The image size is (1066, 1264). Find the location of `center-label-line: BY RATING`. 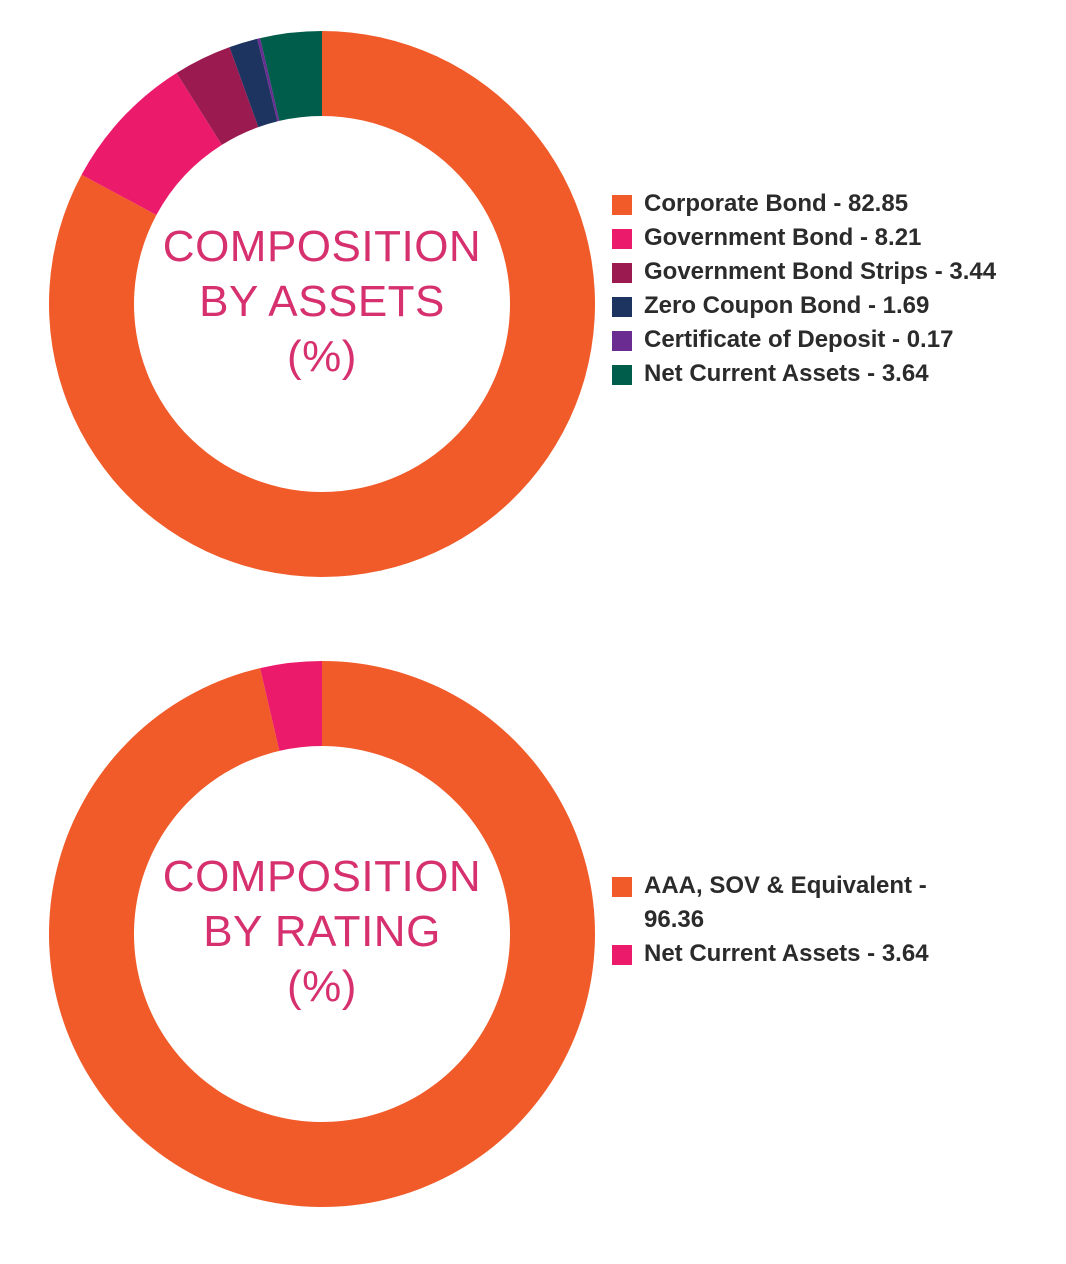

center-label-line: BY RATING is located at coordinates (322, 931).